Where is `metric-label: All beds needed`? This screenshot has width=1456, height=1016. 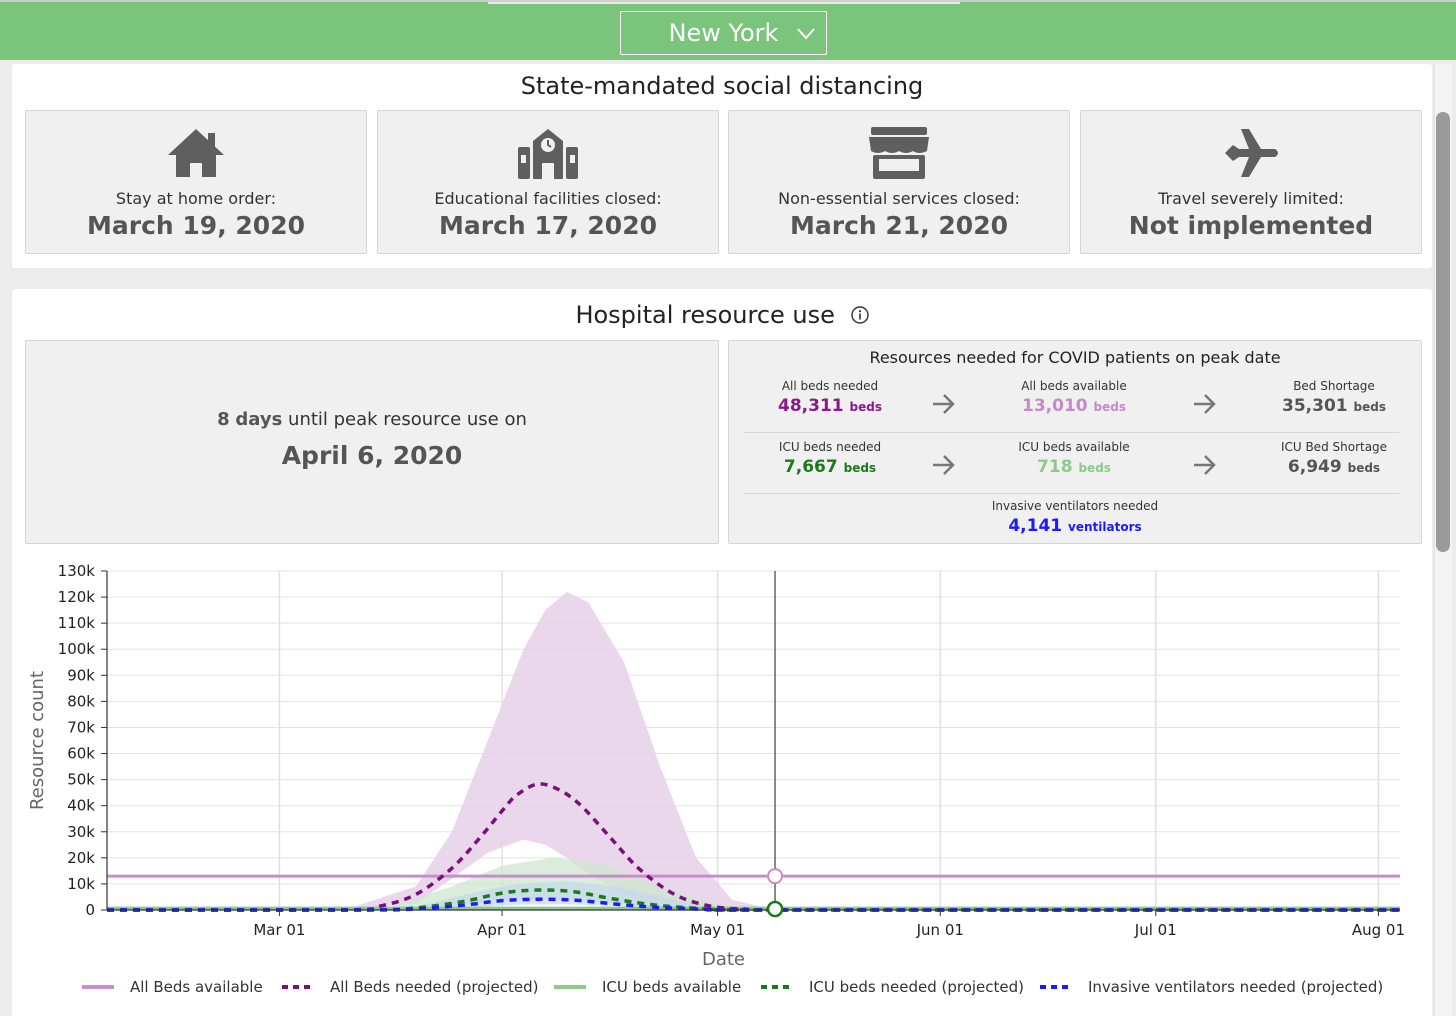 metric-label: All beds needed is located at coordinates (830, 386).